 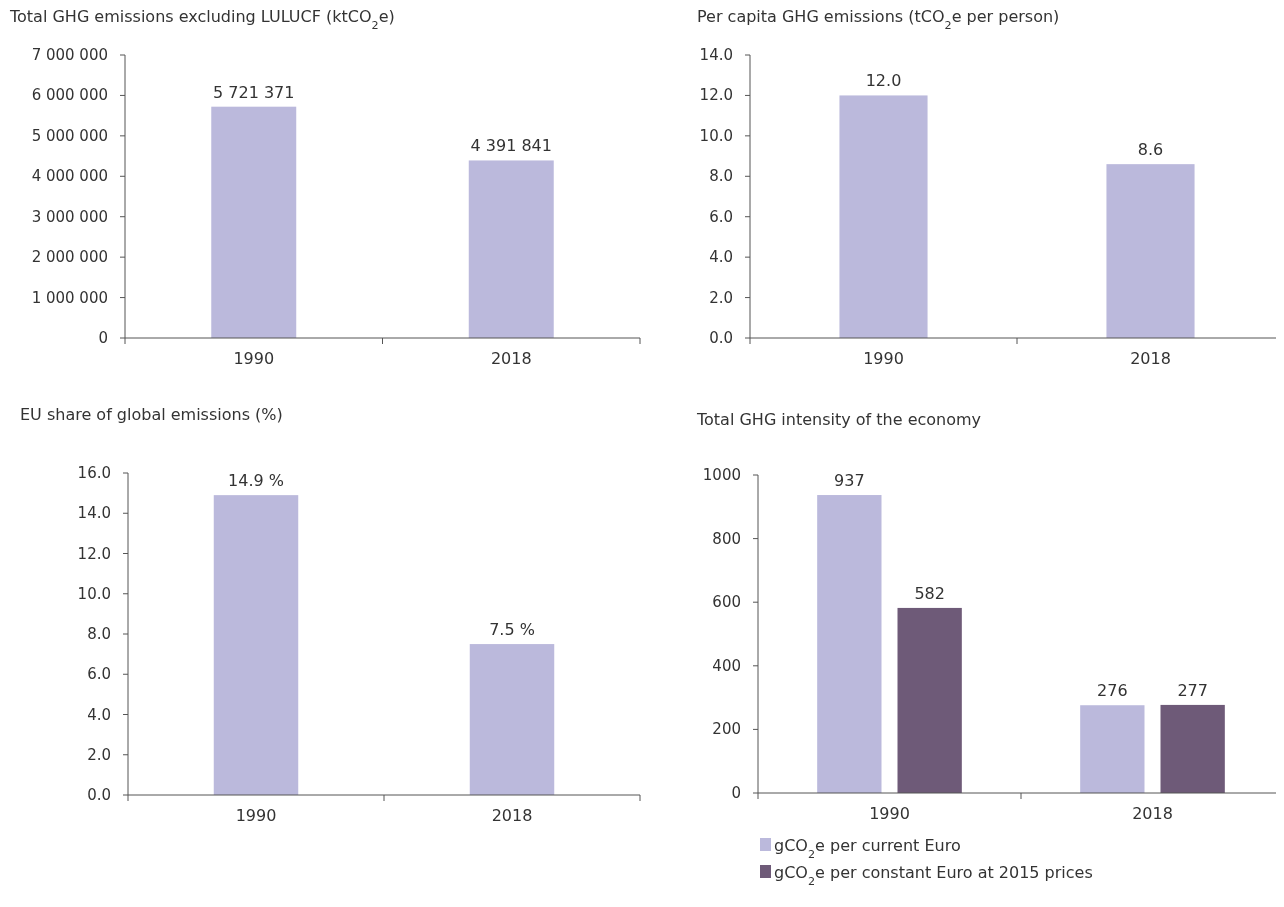 What do you see at coordinates (721, 475) in the screenshot?
I see `y-tick-label: 1000` at bounding box center [721, 475].